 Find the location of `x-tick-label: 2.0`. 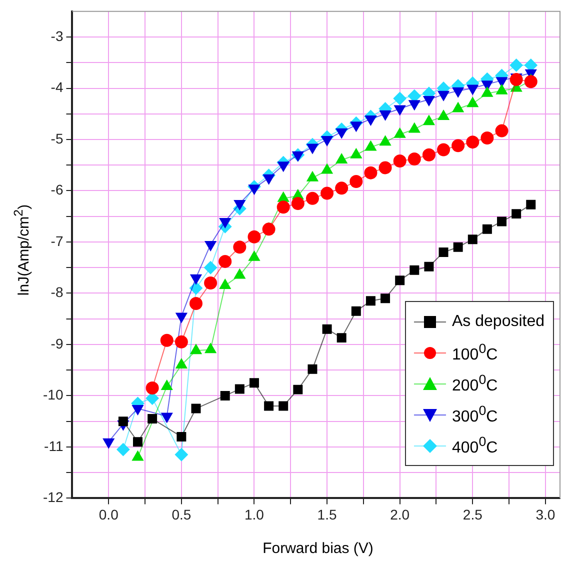

x-tick-label: 2.0 is located at coordinates (400, 514).